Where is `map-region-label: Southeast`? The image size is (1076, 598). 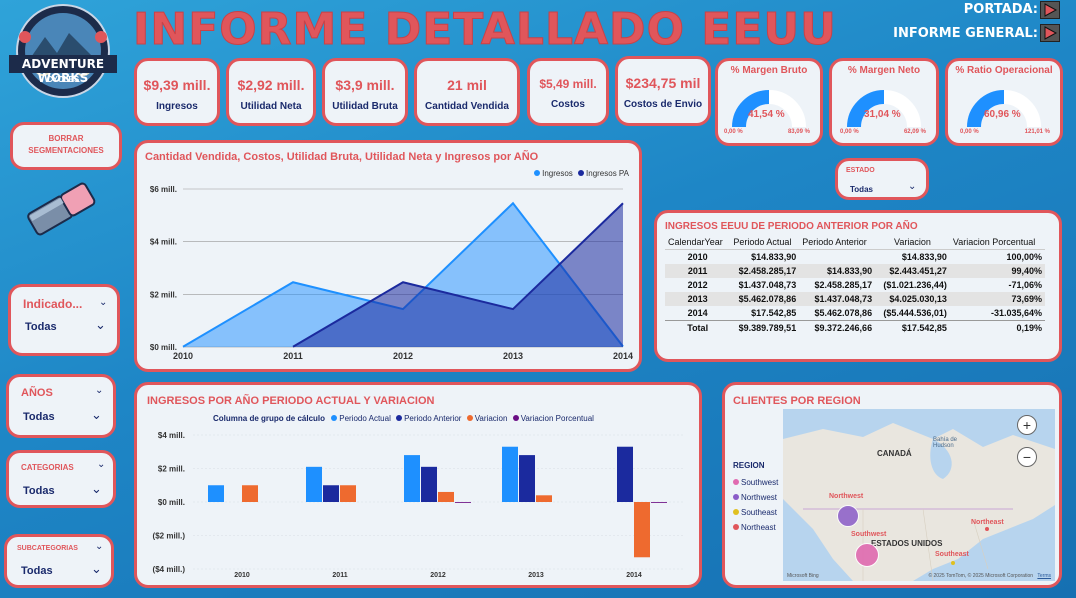
map-region-label: Southeast is located at coordinates (952, 554).